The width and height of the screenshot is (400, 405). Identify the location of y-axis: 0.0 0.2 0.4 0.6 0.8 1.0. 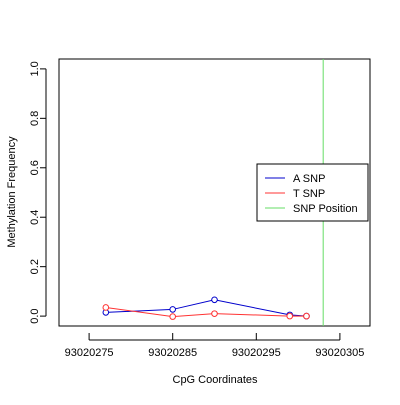
(38, 192).